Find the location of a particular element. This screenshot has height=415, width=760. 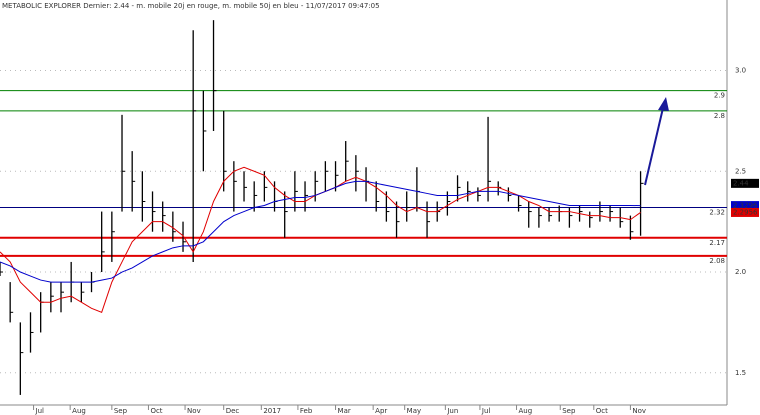

x-tick-label: Jun is located at coordinates (452, 411).